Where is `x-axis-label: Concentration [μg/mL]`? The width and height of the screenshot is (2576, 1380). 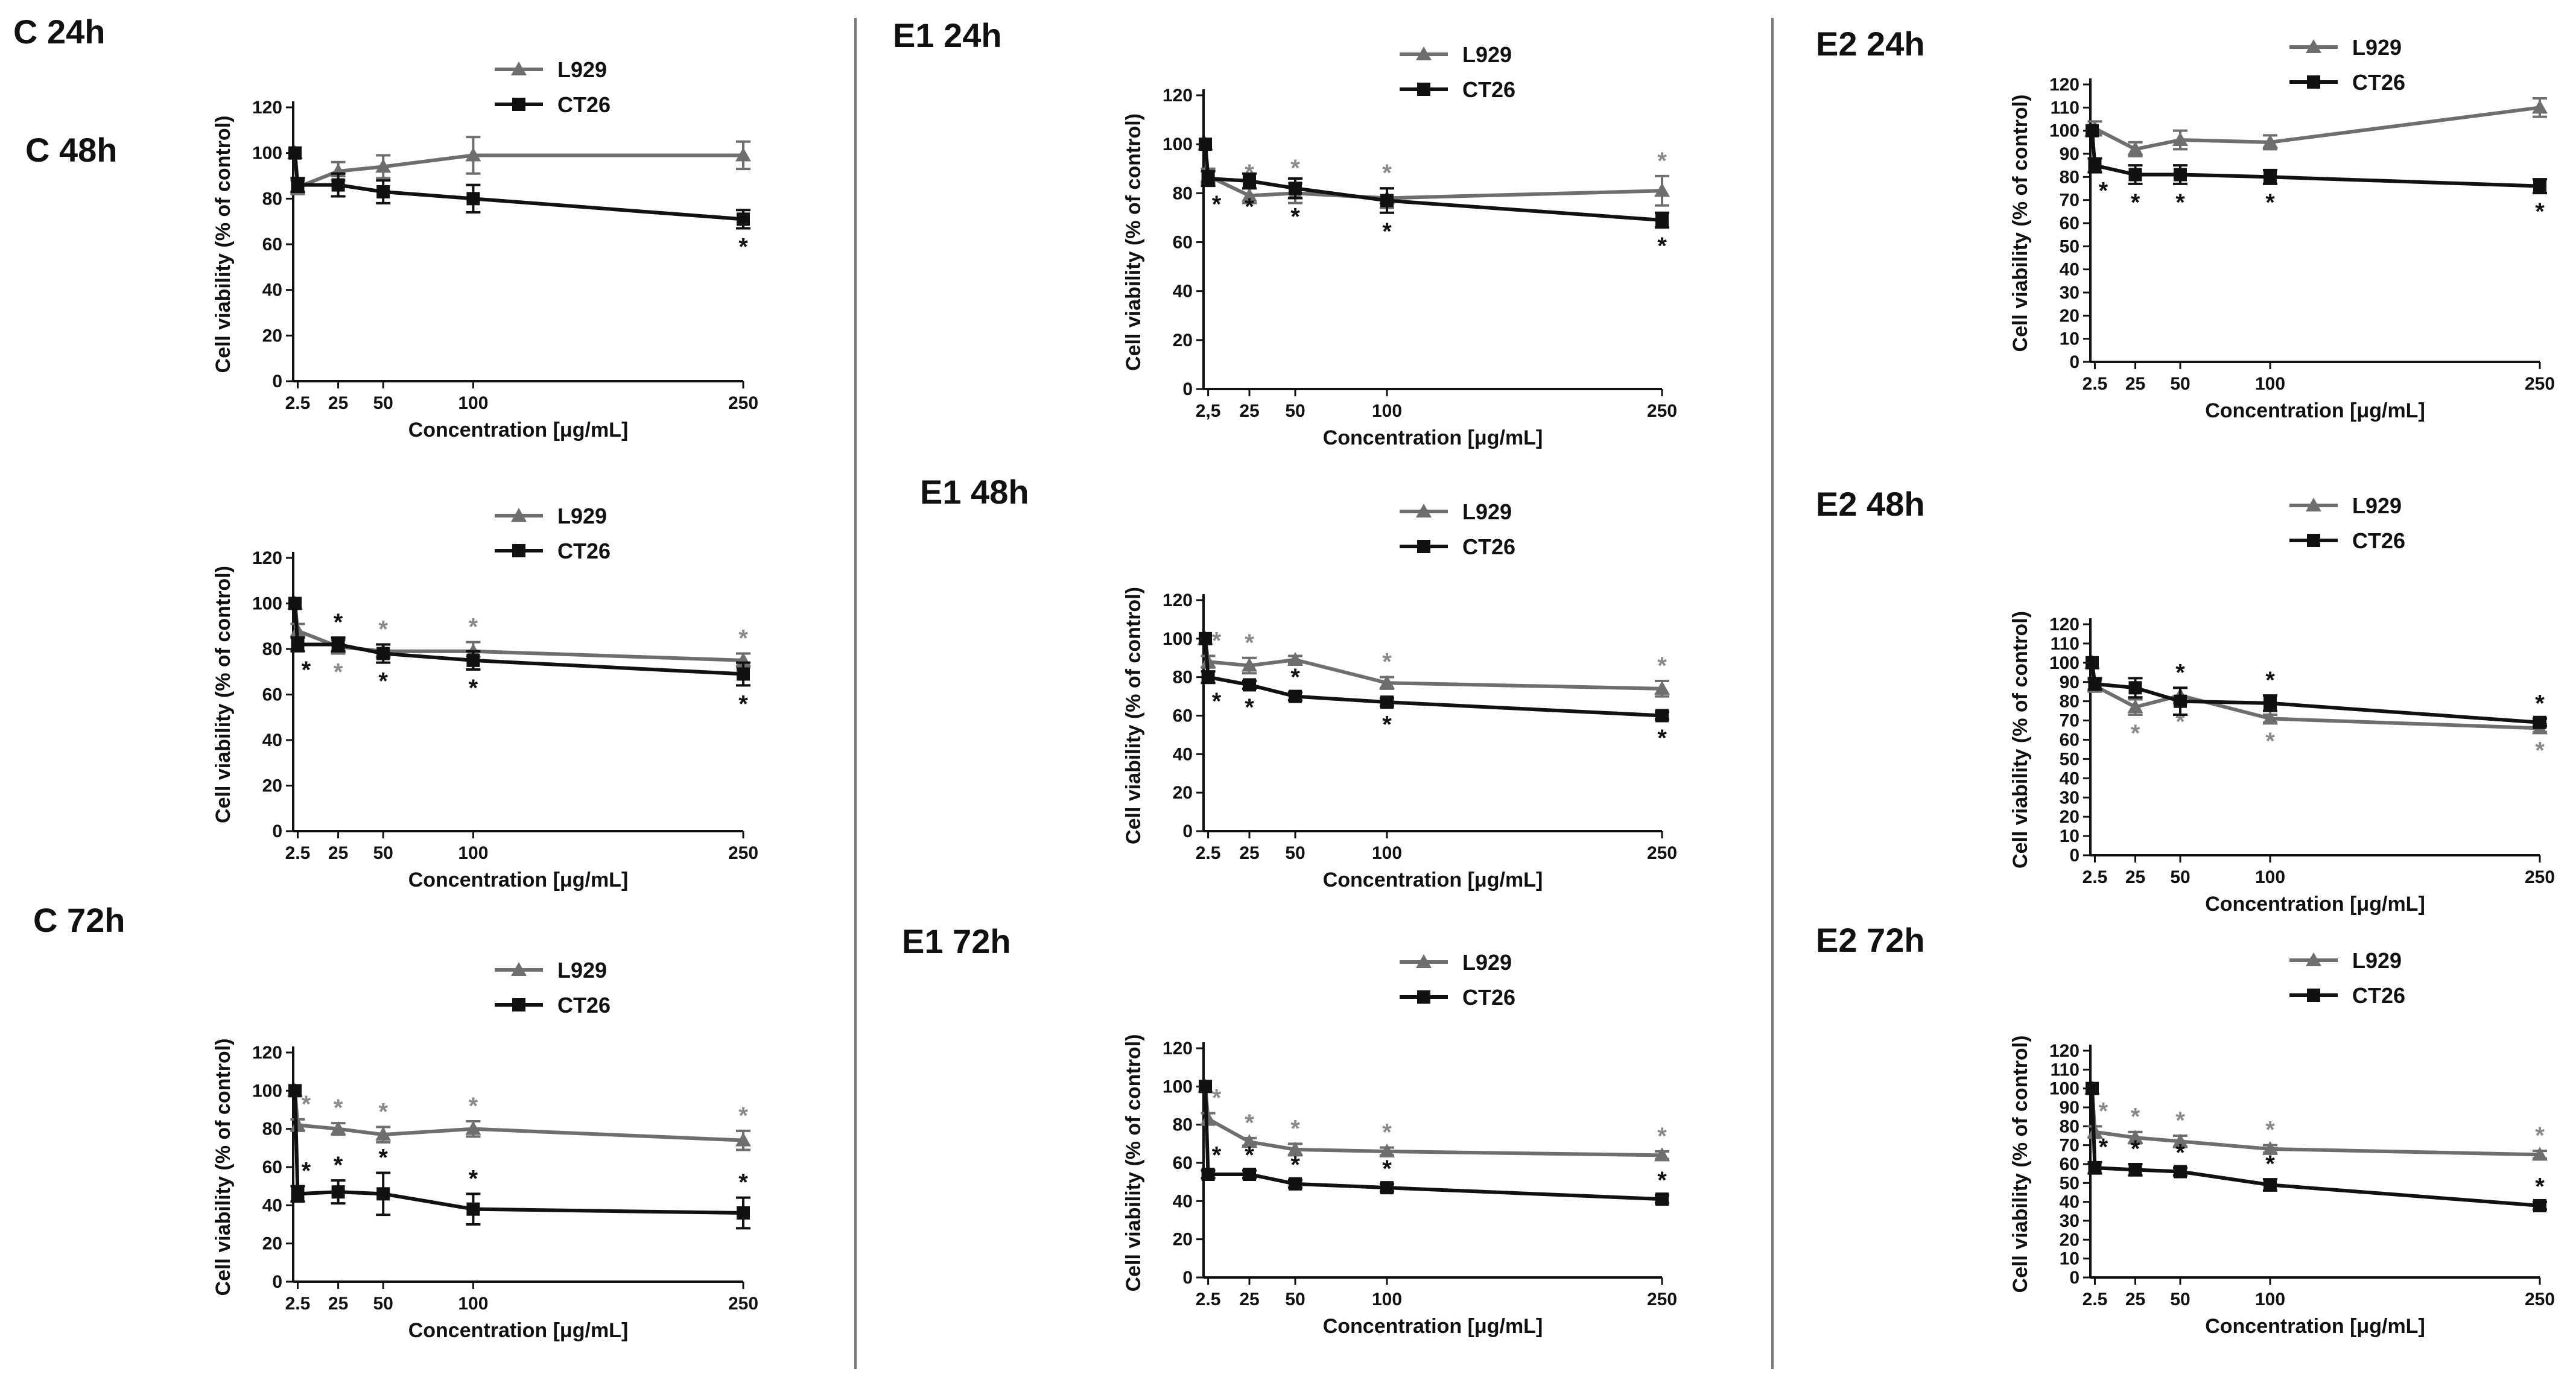
x-axis-label: Concentration [μg/mL] is located at coordinates (1433, 1326).